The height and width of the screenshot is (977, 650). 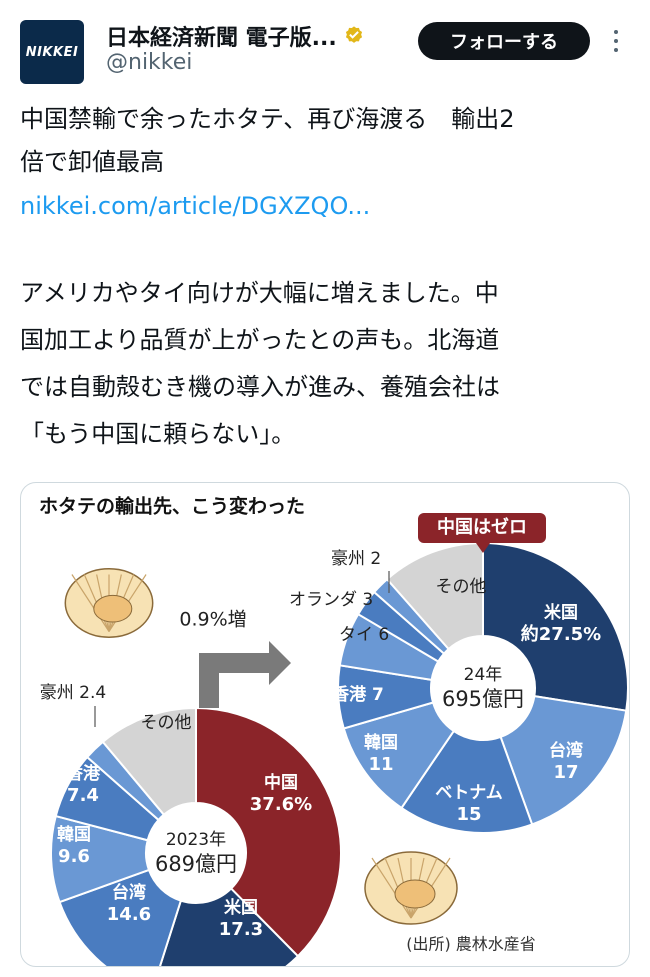 I want to click on chart-2023-label-value: 14.6, so click(x=129, y=914).